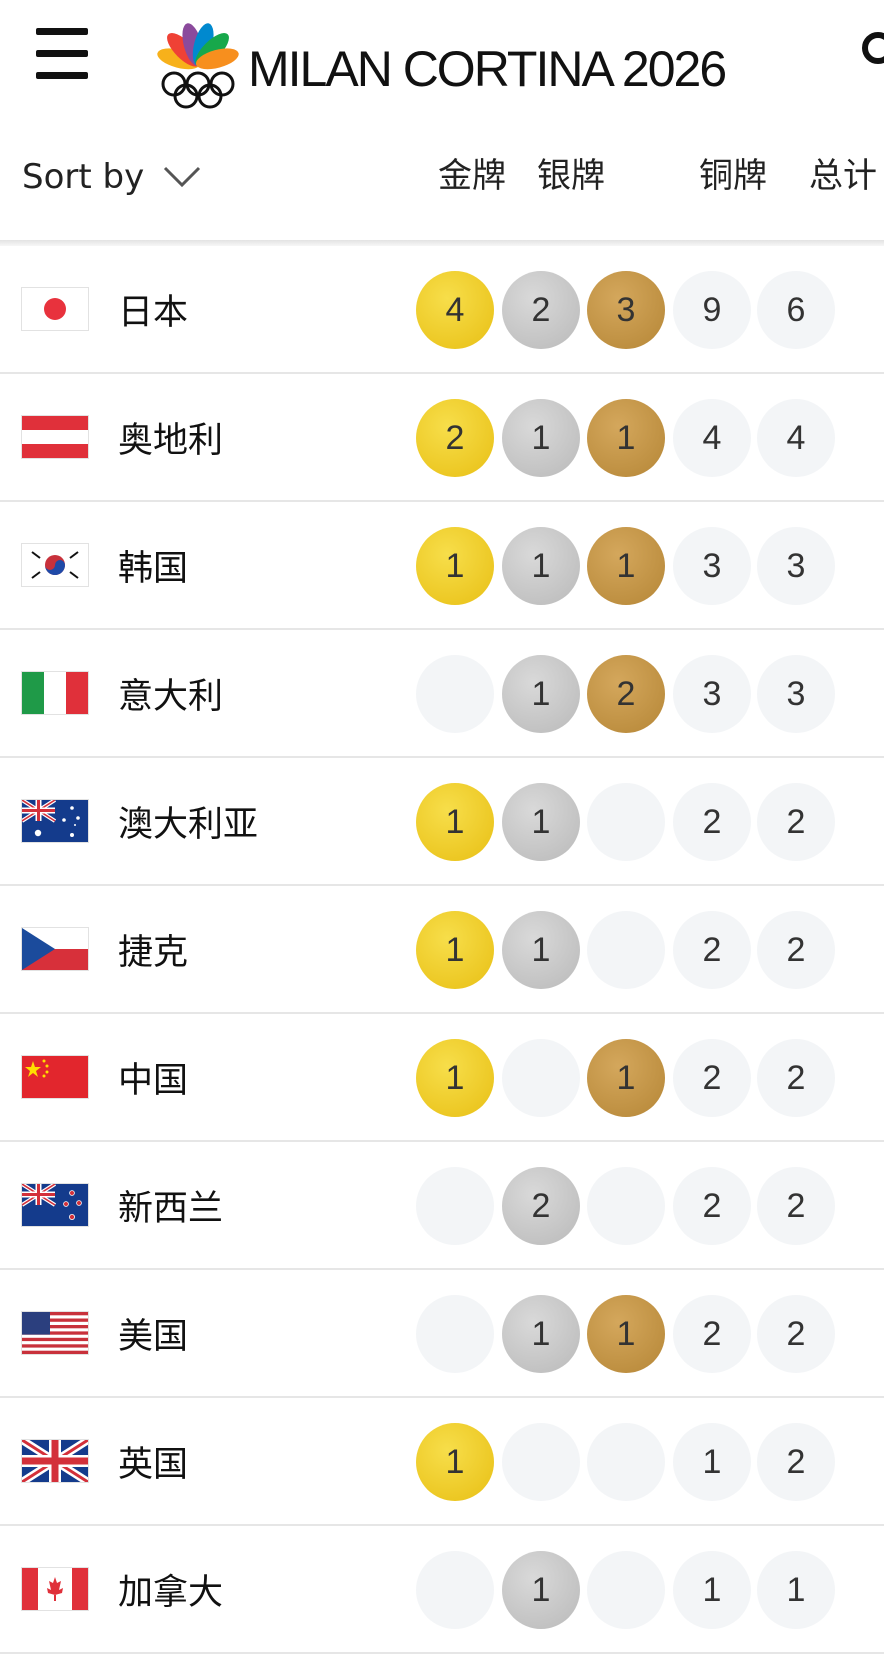  What do you see at coordinates (871, 52) in the screenshot?
I see `search-icon` at bounding box center [871, 52].